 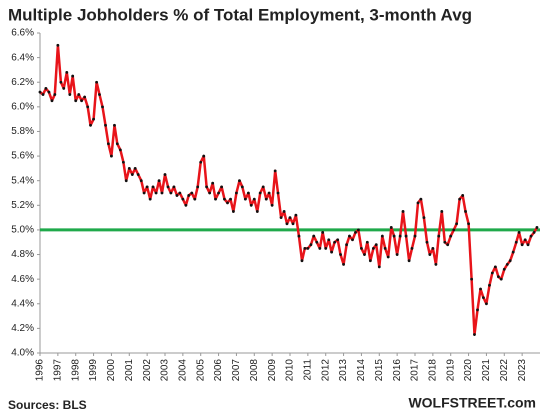 What do you see at coordinates (468, 370) in the screenshot?
I see `x-tick-label: 2020` at bounding box center [468, 370].